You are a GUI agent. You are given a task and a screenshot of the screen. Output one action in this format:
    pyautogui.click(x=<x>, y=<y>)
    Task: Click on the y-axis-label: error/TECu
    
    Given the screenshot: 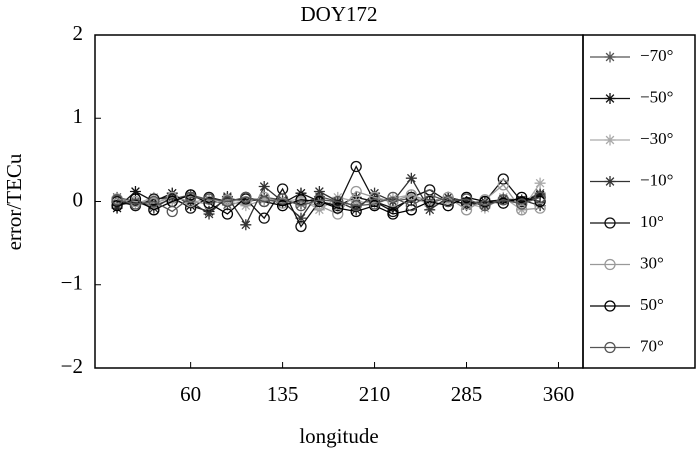 What is the action you would take?
    pyautogui.click(x=14, y=201)
    